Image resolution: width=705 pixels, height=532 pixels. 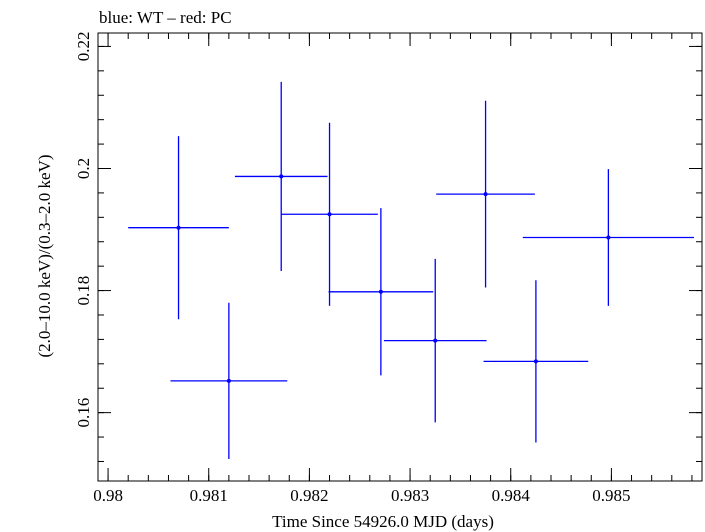 What do you see at coordinates (108, 495) in the screenshot?
I see `x-tick-label: 0.98` at bounding box center [108, 495].